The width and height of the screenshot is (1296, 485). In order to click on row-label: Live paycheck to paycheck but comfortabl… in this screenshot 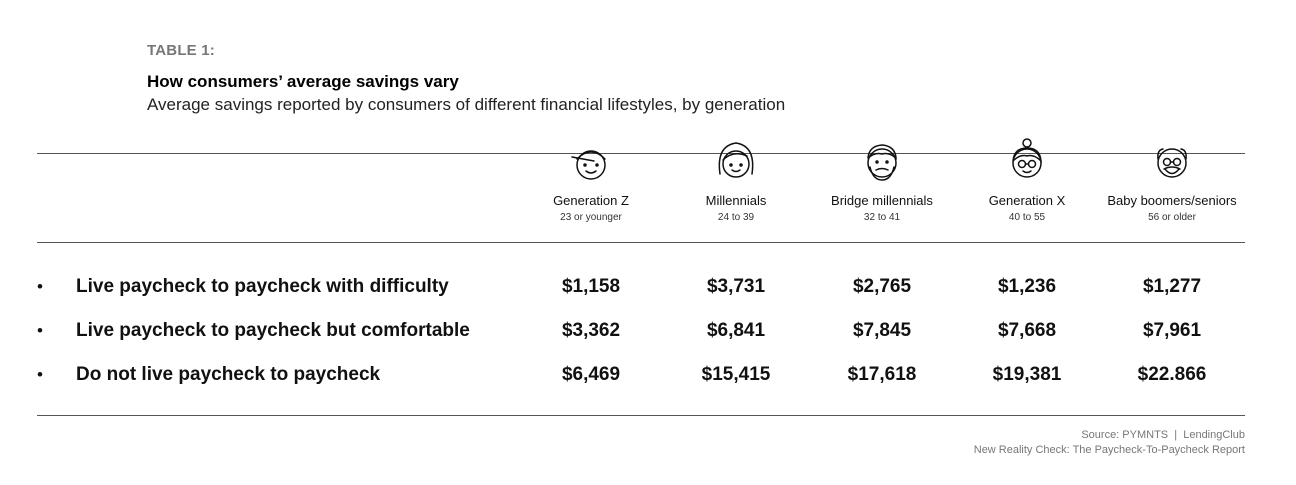, I will do `click(273, 330)`.